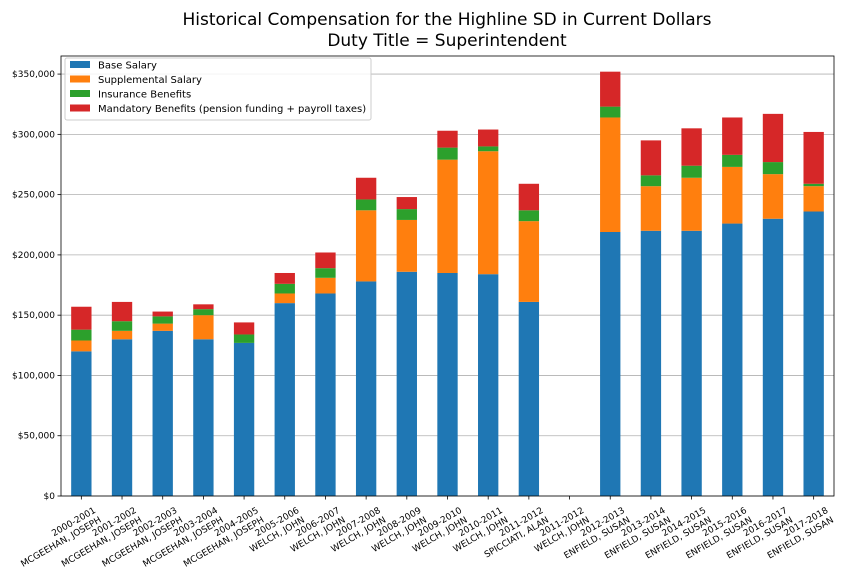 This screenshot has height=576, width=864. What do you see at coordinates (127, 66) in the screenshot?
I see `legend-label-0: Base Salary` at bounding box center [127, 66].